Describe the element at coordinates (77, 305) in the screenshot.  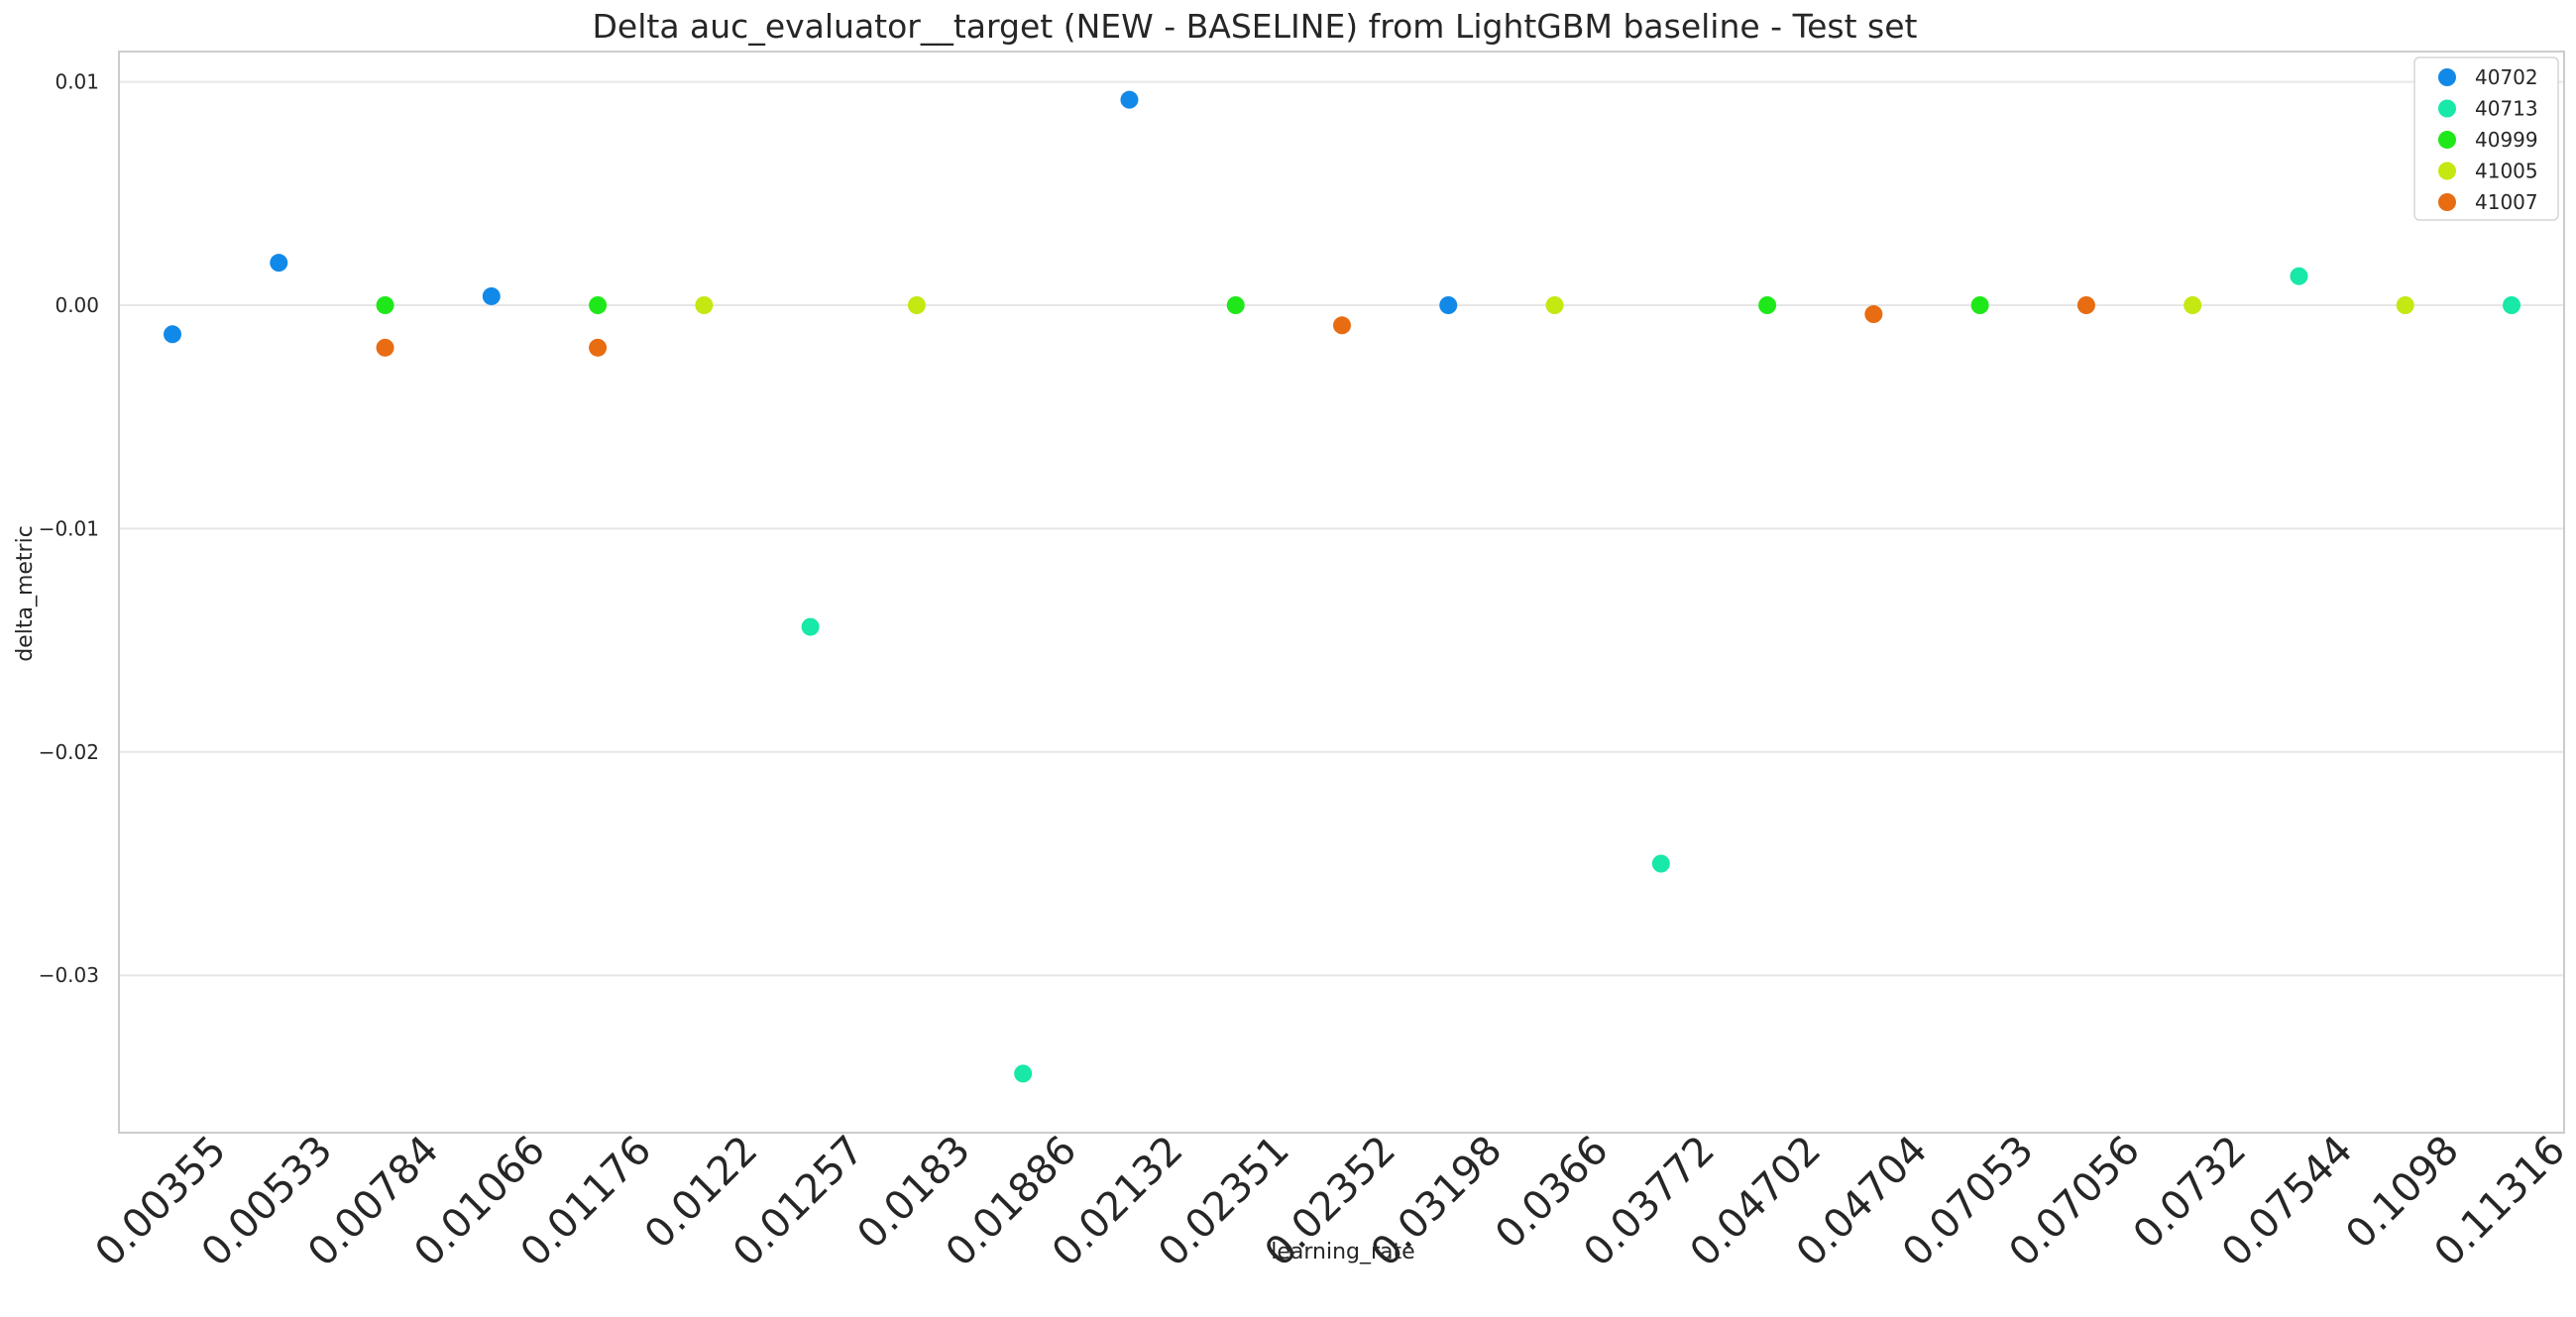
I see `y-tick-label: 0.00` at that location.